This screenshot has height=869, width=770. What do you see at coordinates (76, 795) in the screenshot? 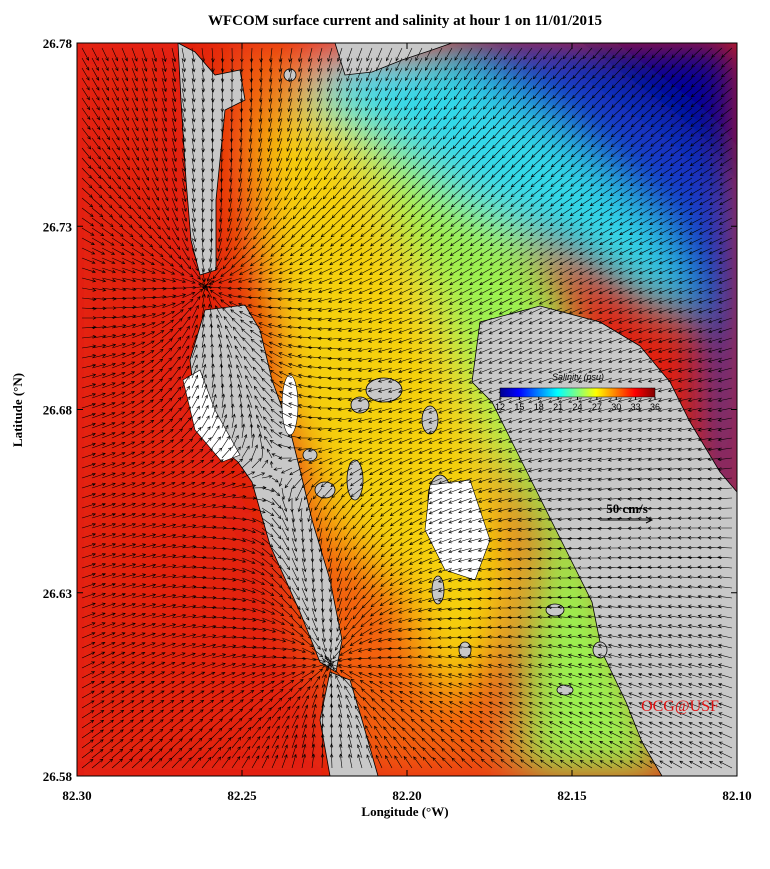
I see `x-tick-label: 82.30` at bounding box center [76, 795].